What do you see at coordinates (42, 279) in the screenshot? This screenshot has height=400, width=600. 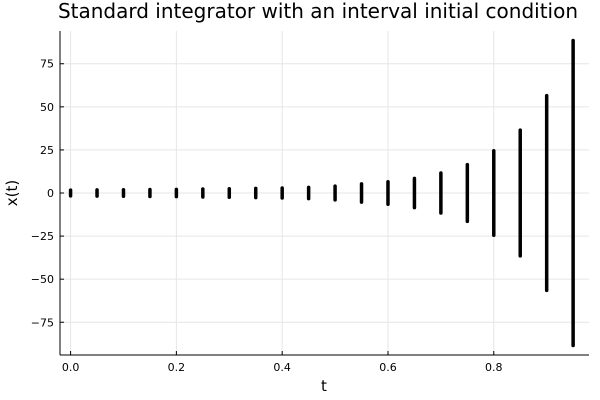 I see `y-tick-label: −50` at bounding box center [42, 279].